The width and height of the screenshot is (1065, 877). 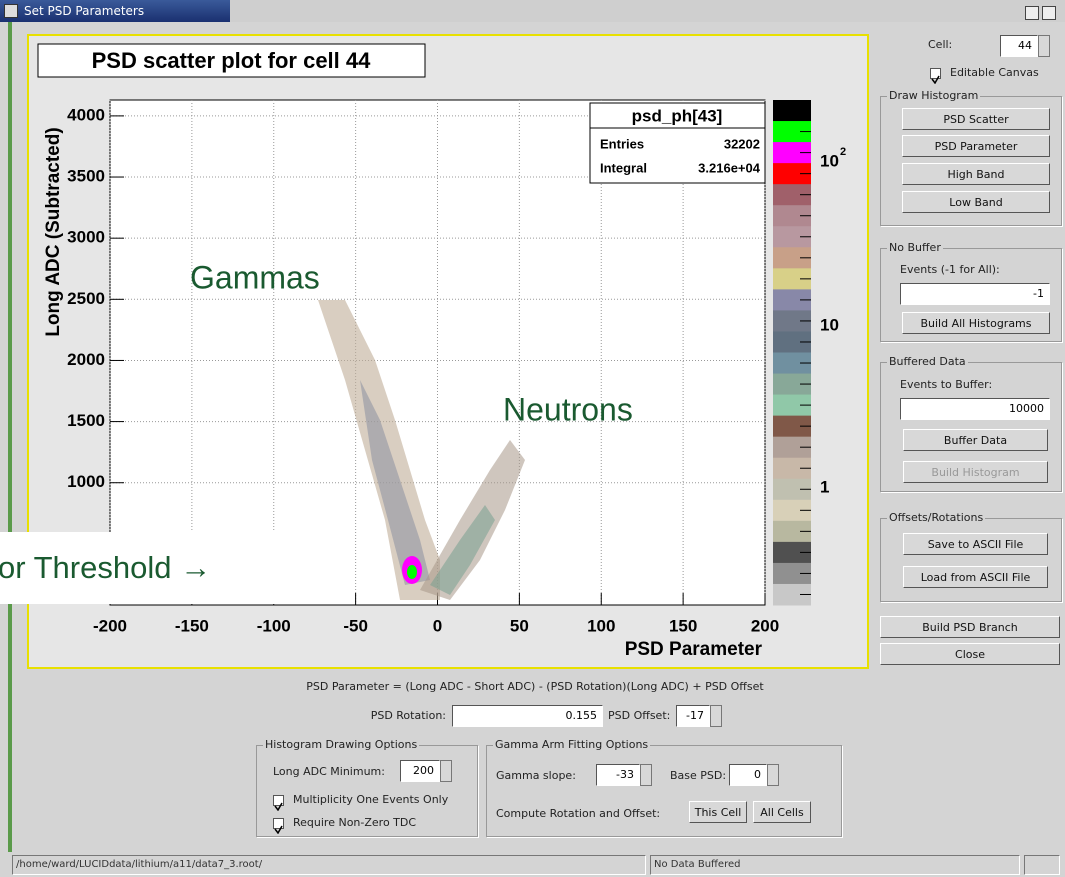 I want to click on label: Events (-1 for All):, so click(x=950, y=269).